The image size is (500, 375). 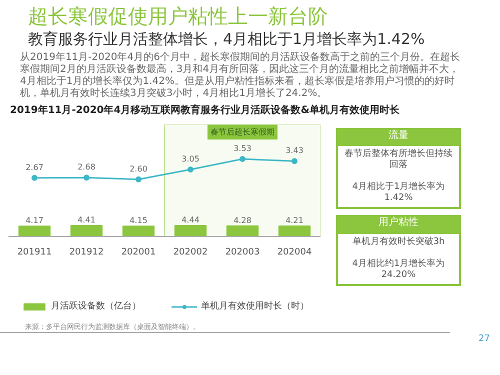 What do you see at coordinates (398, 136) in the screenshot?
I see `text: 流量` at bounding box center [398, 136].